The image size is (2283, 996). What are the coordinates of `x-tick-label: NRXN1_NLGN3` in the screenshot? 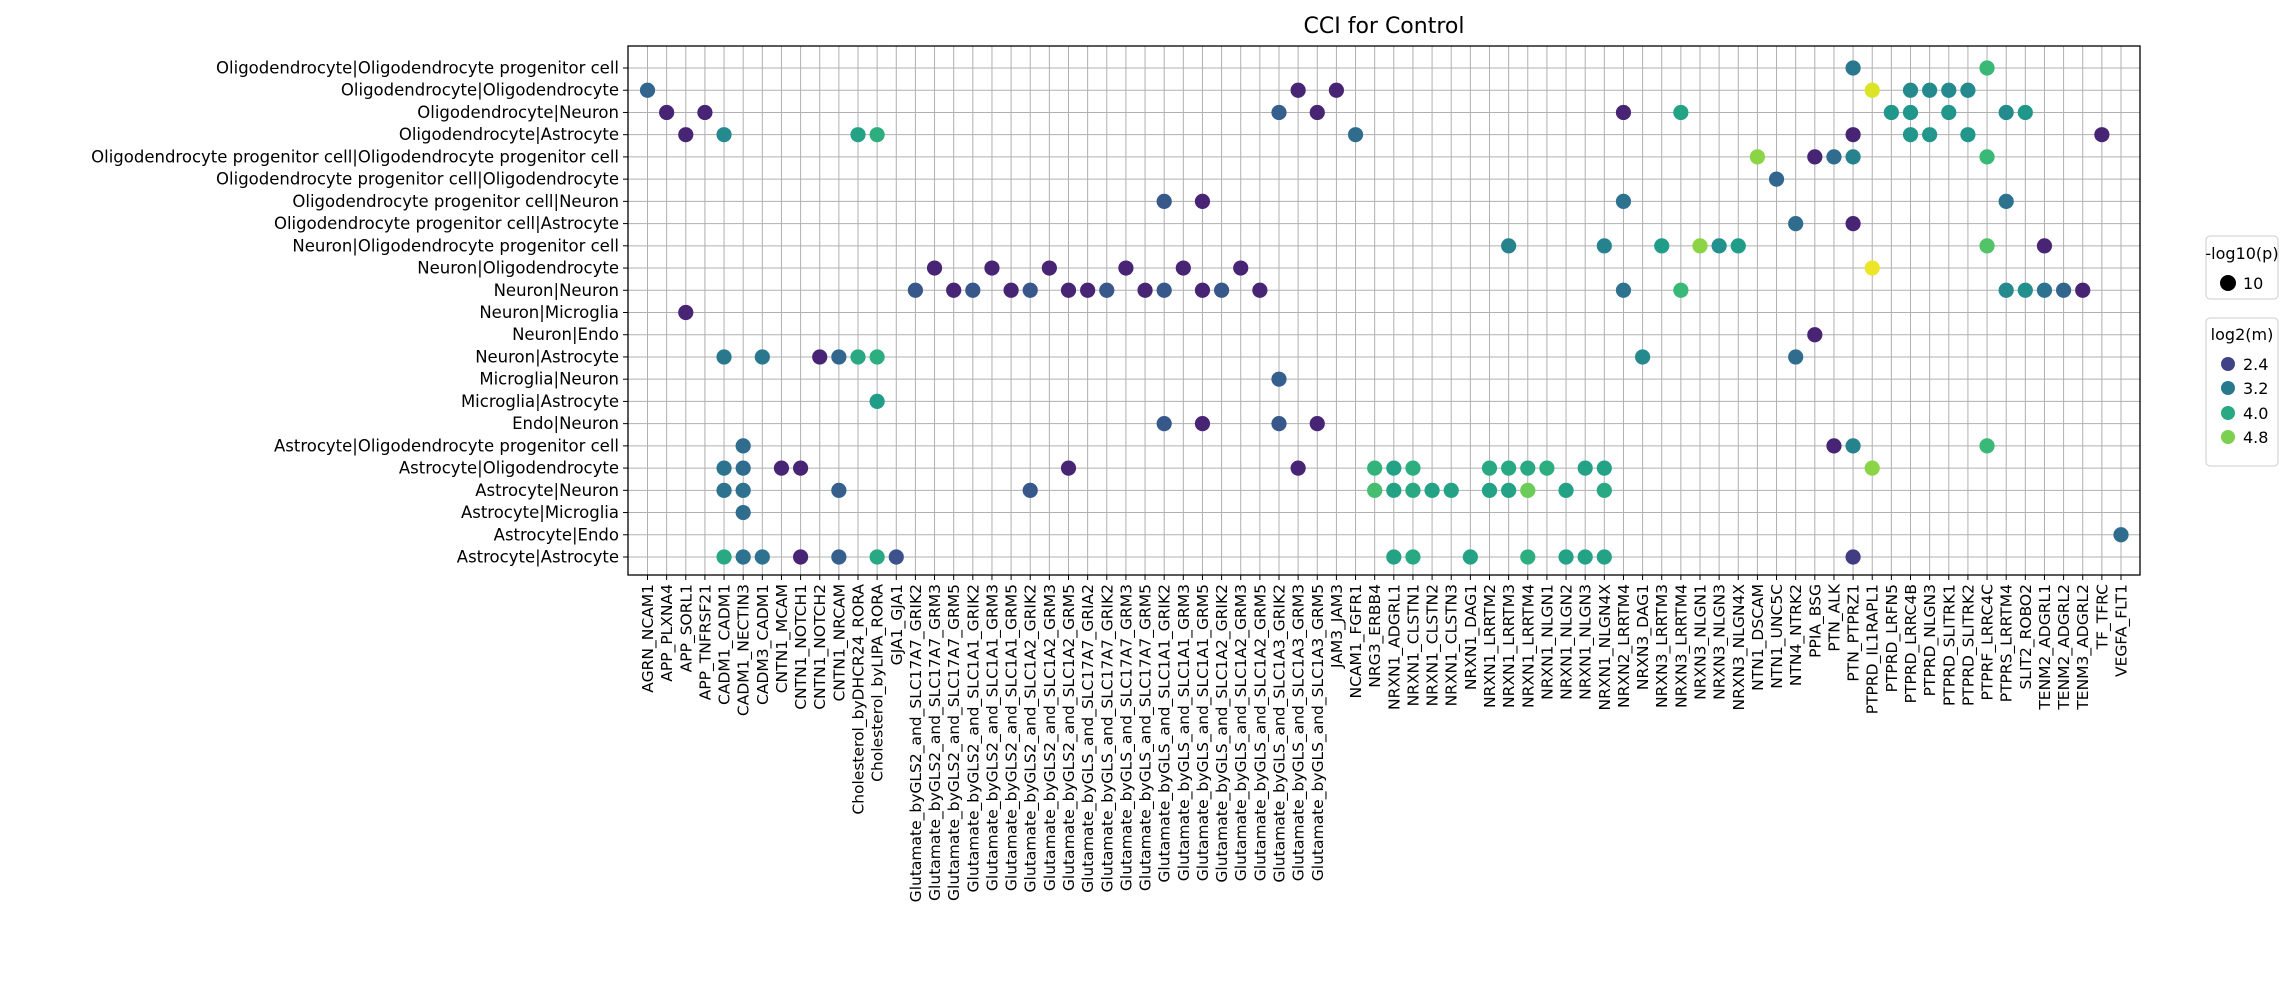 It's located at (1586, 642).